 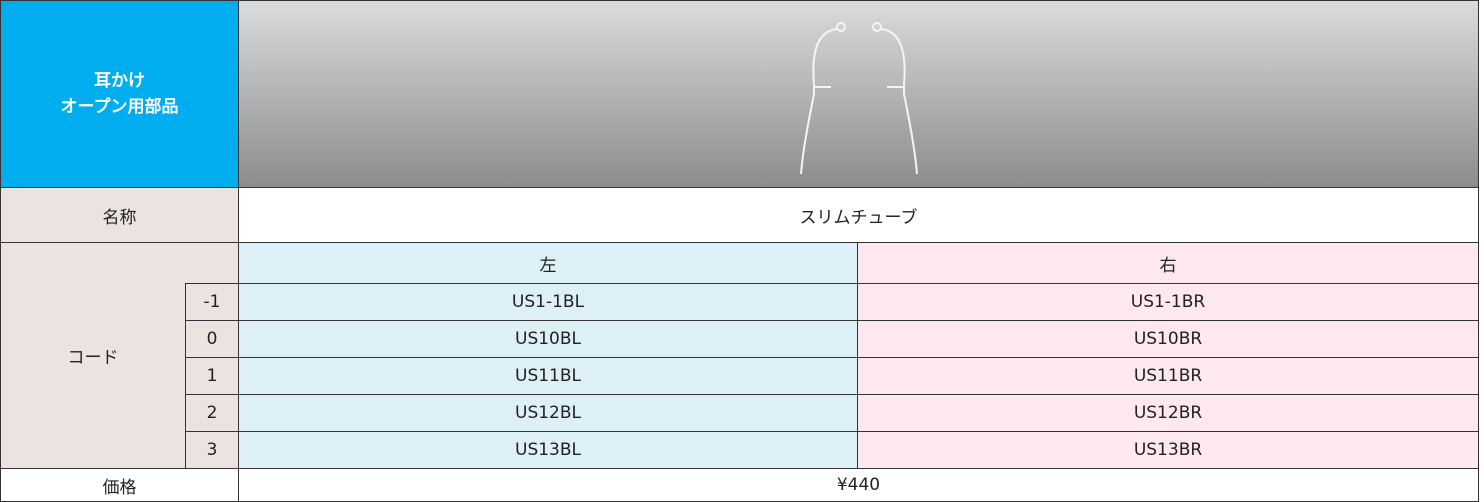 What do you see at coordinates (1168, 339) in the screenshot?
I see `right-code: US10BR` at bounding box center [1168, 339].